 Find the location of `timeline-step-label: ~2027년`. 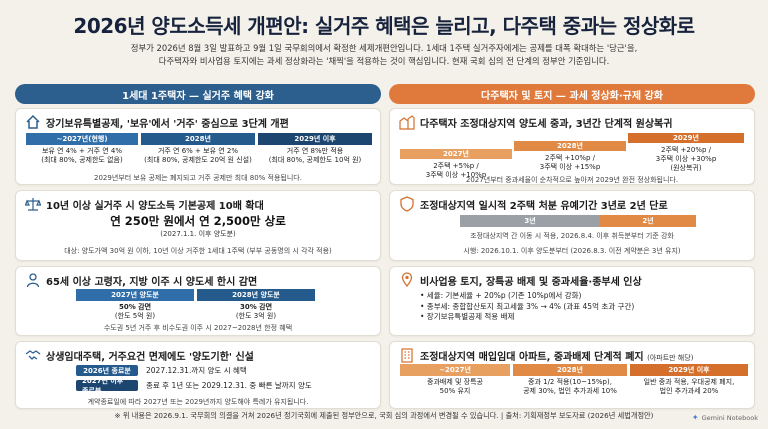

timeline-step-label: ~2027년 is located at coordinates (455, 370).